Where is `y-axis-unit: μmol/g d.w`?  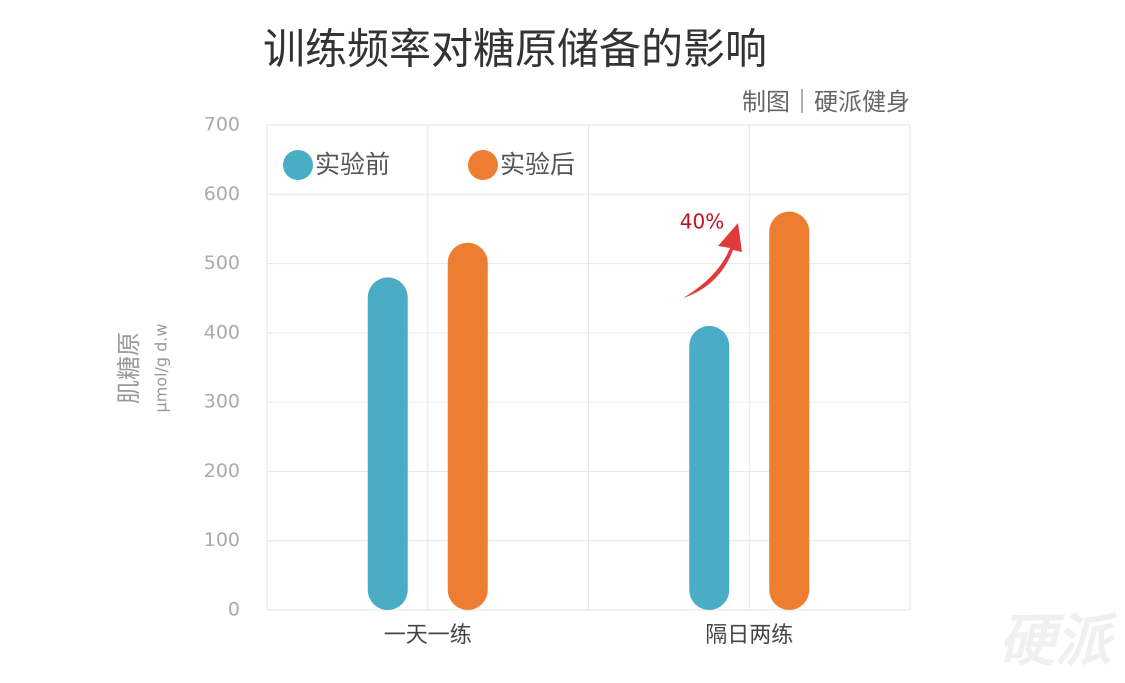 y-axis-unit: μmol/g d.w is located at coordinates (161, 368).